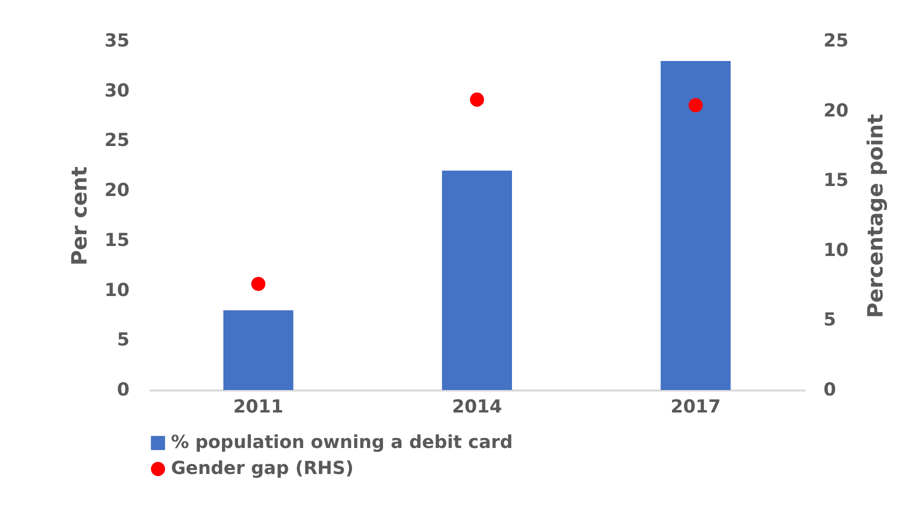 The height and width of the screenshot is (520, 922). What do you see at coordinates (117, 41) in the screenshot?
I see `y-tick-label: 35` at bounding box center [117, 41].